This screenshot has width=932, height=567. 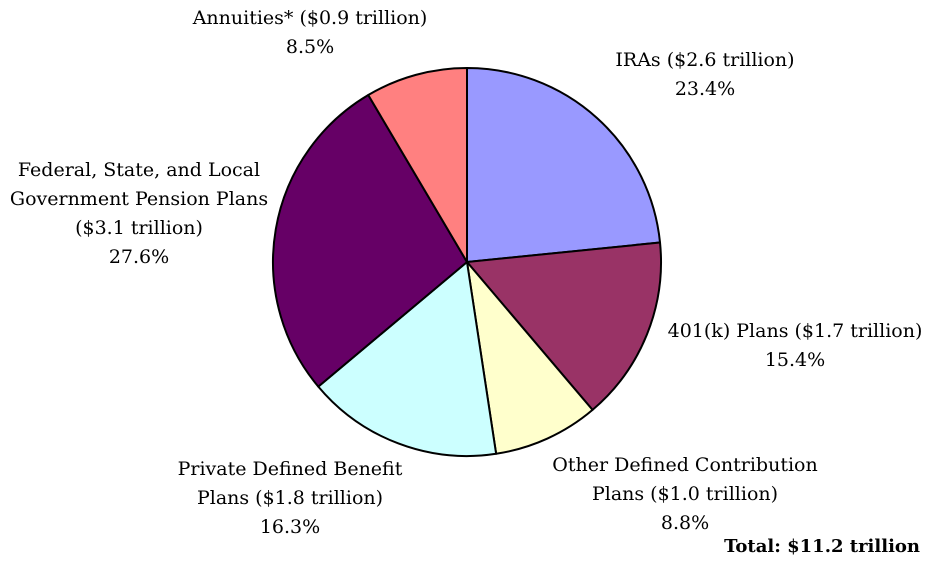 What do you see at coordinates (685, 523) in the screenshot?
I see `slice-percent: 8.8%` at bounding box center [685, 523].